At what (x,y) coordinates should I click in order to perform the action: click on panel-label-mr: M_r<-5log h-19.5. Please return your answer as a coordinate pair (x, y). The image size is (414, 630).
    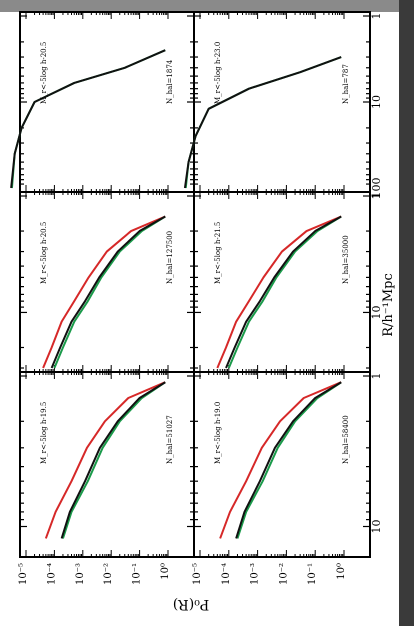
    Looking at the image, I should click on (44, 433).